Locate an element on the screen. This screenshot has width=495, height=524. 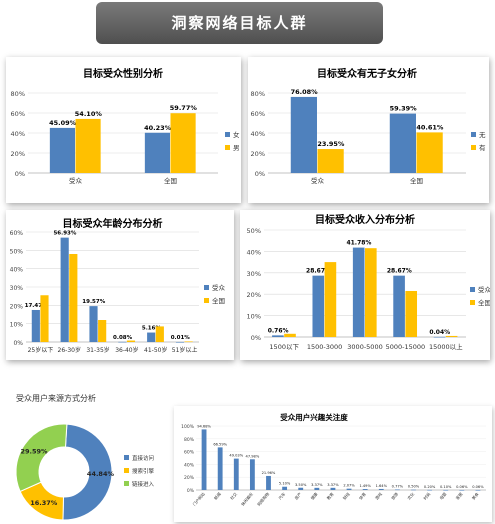
data-label: 49.03% is located at coordinates (236, 456).